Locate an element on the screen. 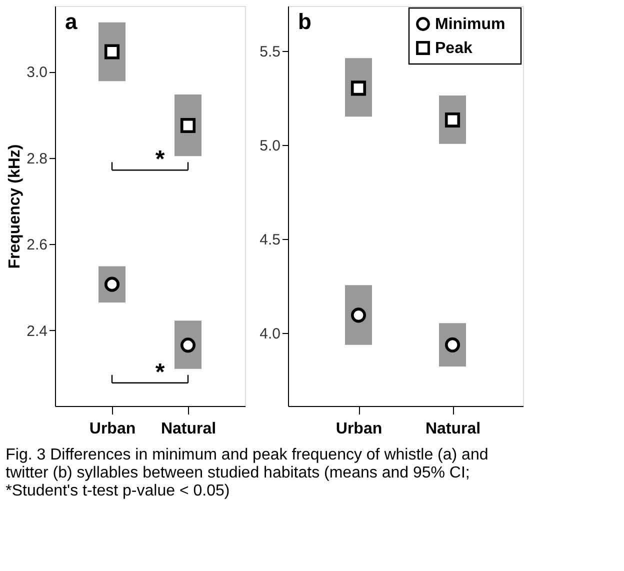 The width and height of the screenshot is (624, 571). legend-label: Peak is located at coordinates (453, 48).